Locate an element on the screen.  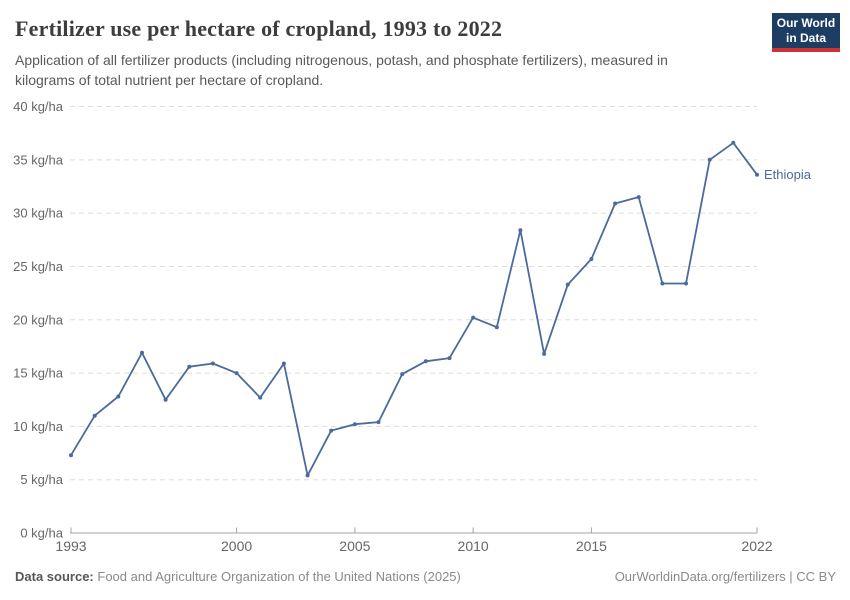
y-tick-label: 20 kg/ha is located at coordinates (38, 319).